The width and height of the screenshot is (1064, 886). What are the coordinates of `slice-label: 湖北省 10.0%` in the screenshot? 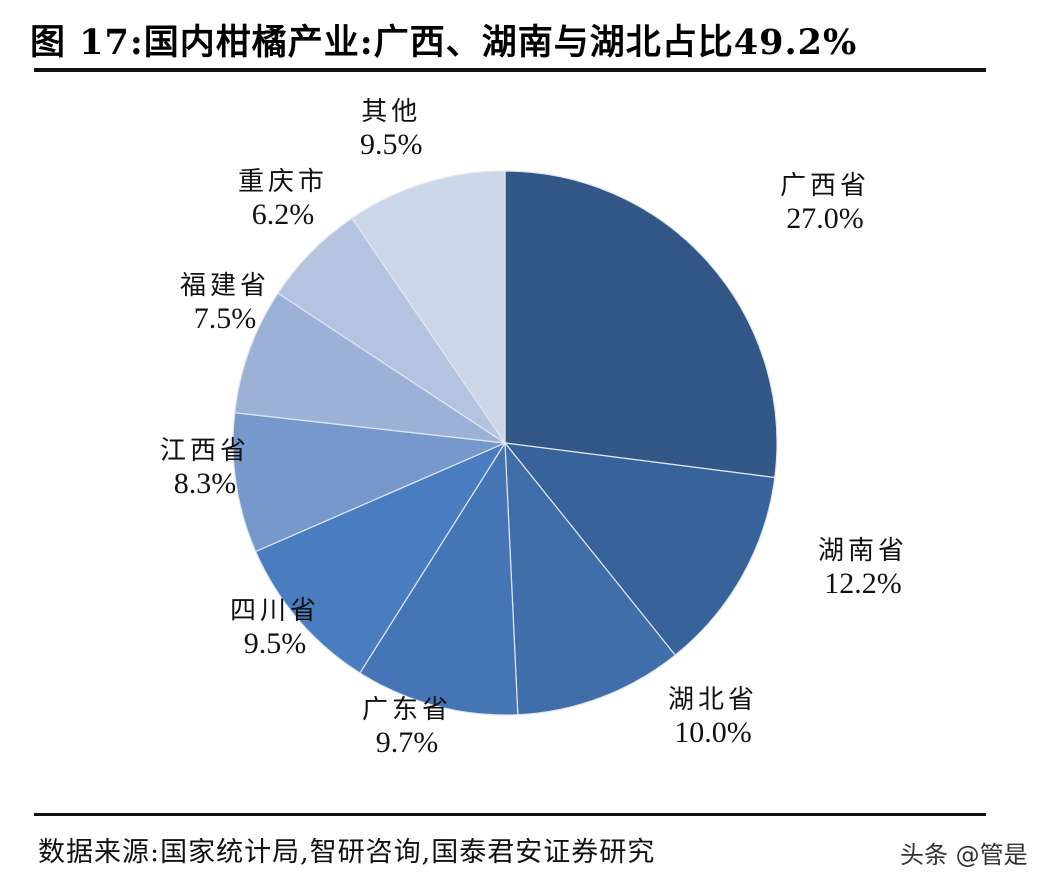 It's located at (713, 717).